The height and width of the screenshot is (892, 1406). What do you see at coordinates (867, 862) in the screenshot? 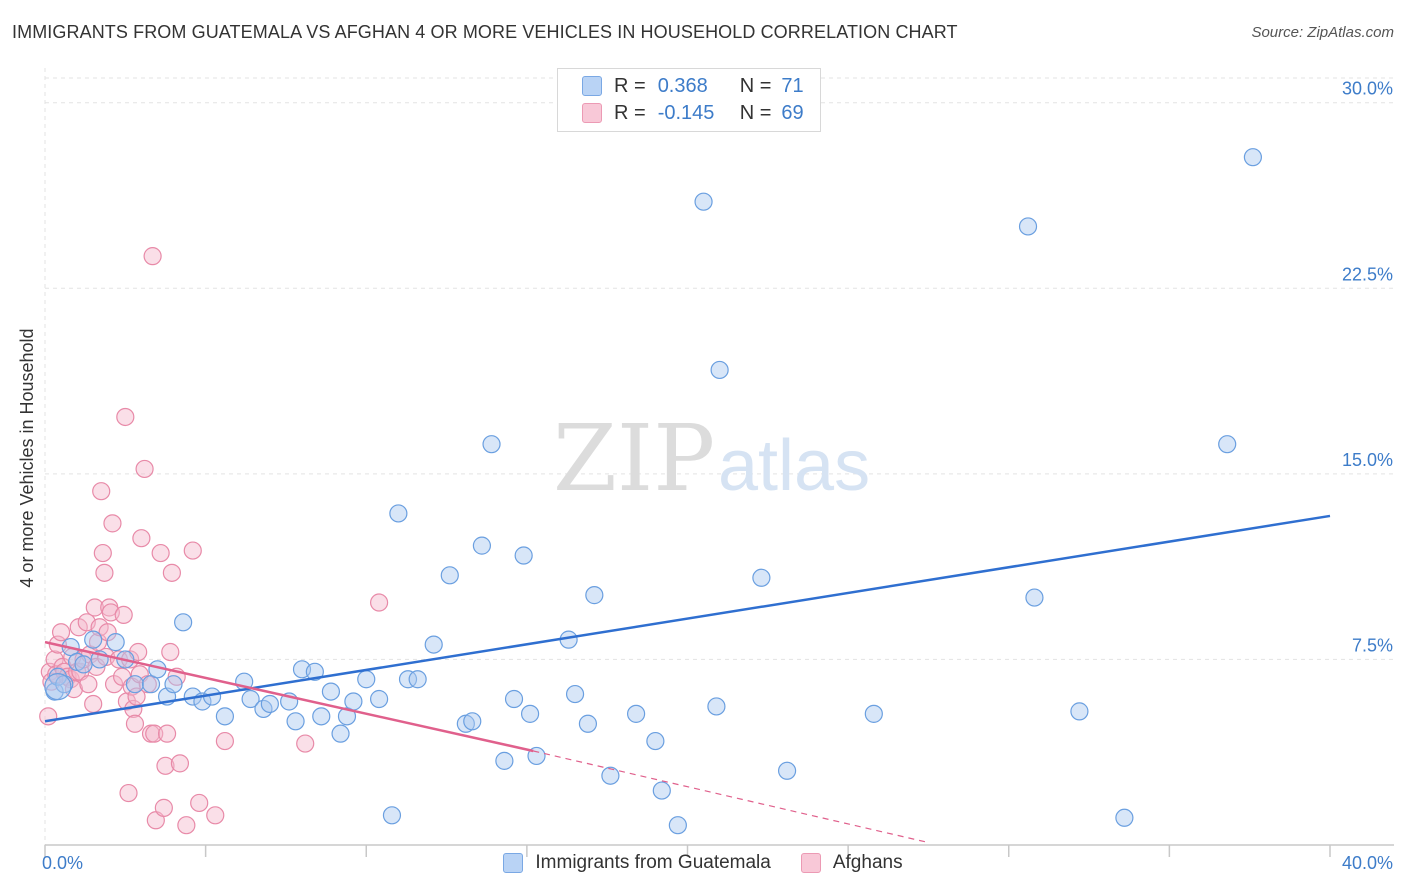
I see `afghans-legend-label: Afghans` at bounding box center [867, 862].